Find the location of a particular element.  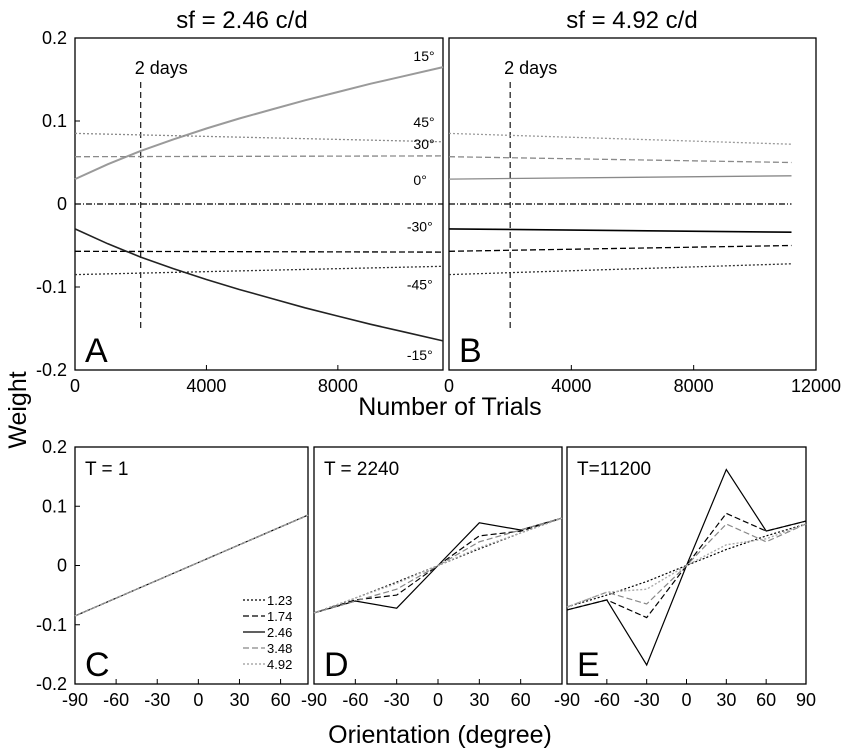

x-axis-label-bottom: Orientation (degree) is located at coordinates (440, 735).